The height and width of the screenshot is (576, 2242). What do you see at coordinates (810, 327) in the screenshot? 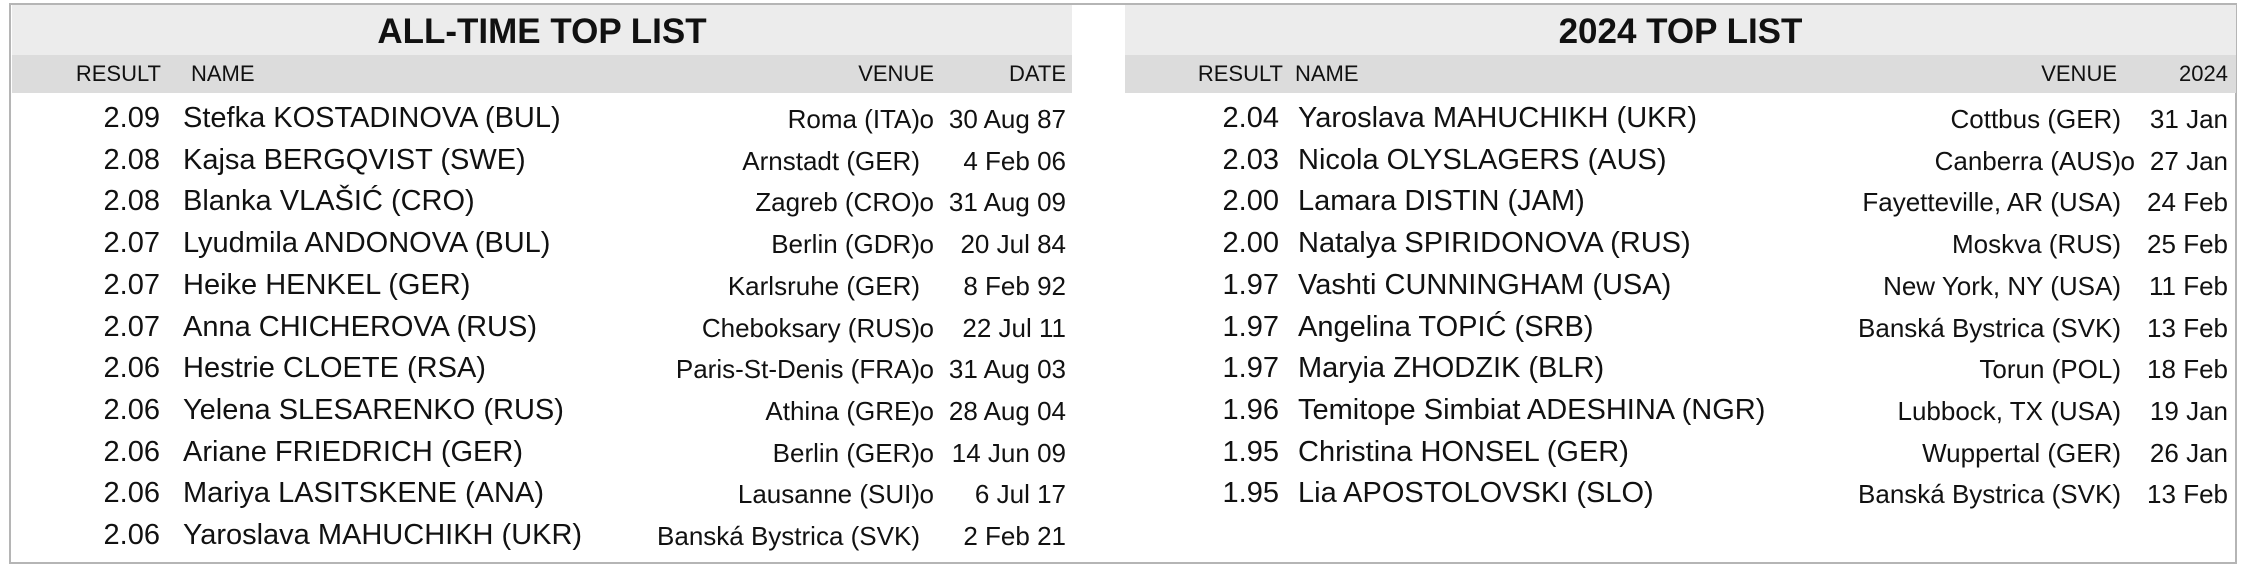
I see `venue: Cheboksary (RUS)` at bounding box center [810, 327].